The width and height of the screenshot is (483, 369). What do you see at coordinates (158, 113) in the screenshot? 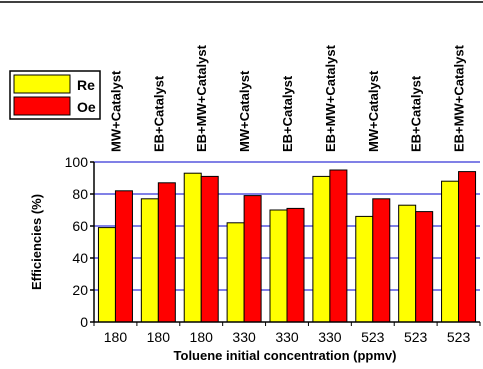
I see `condition-label-2: EB+Catalyst` at bounding box center [158, 113].